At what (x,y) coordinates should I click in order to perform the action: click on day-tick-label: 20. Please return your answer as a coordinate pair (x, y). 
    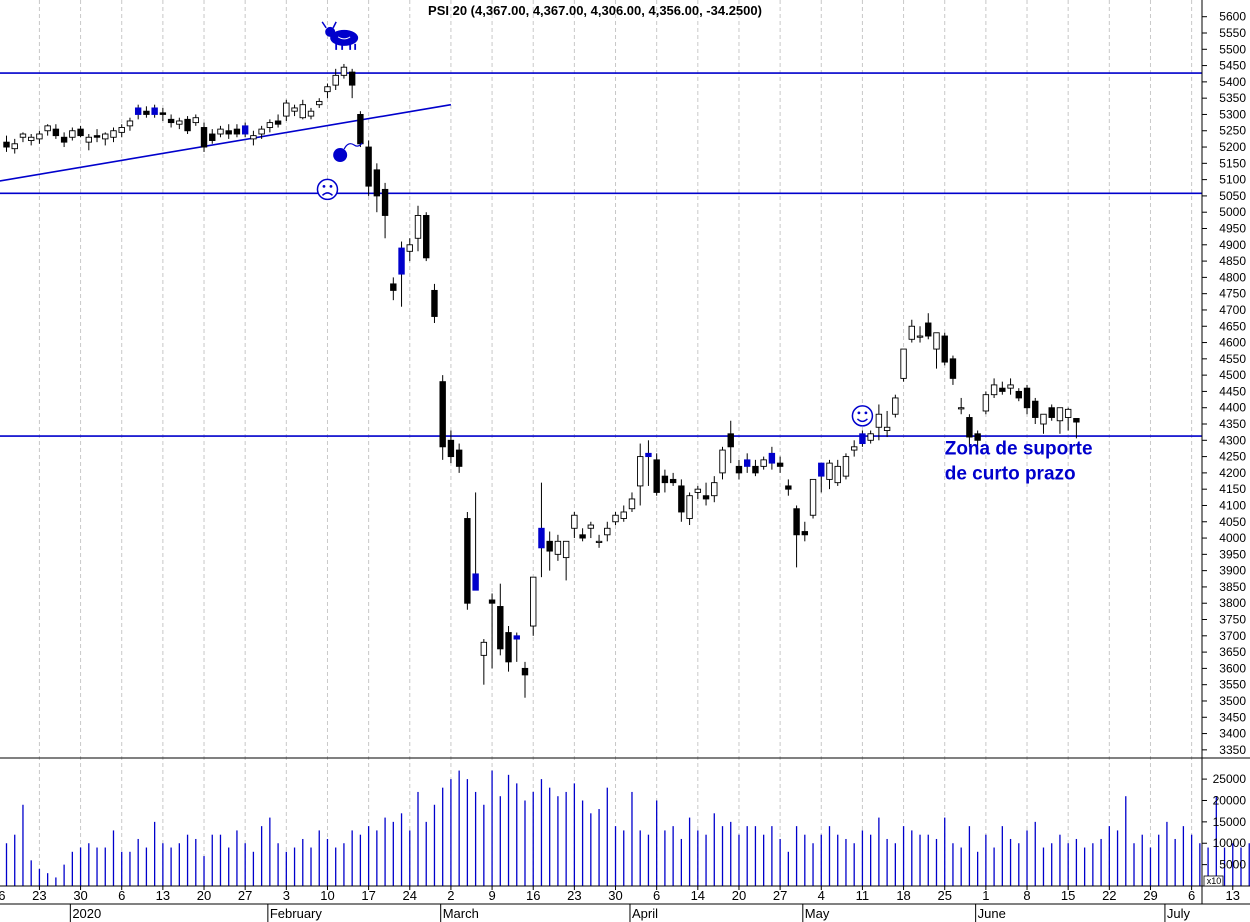
    Looking at the image, I should click on (204, 895).